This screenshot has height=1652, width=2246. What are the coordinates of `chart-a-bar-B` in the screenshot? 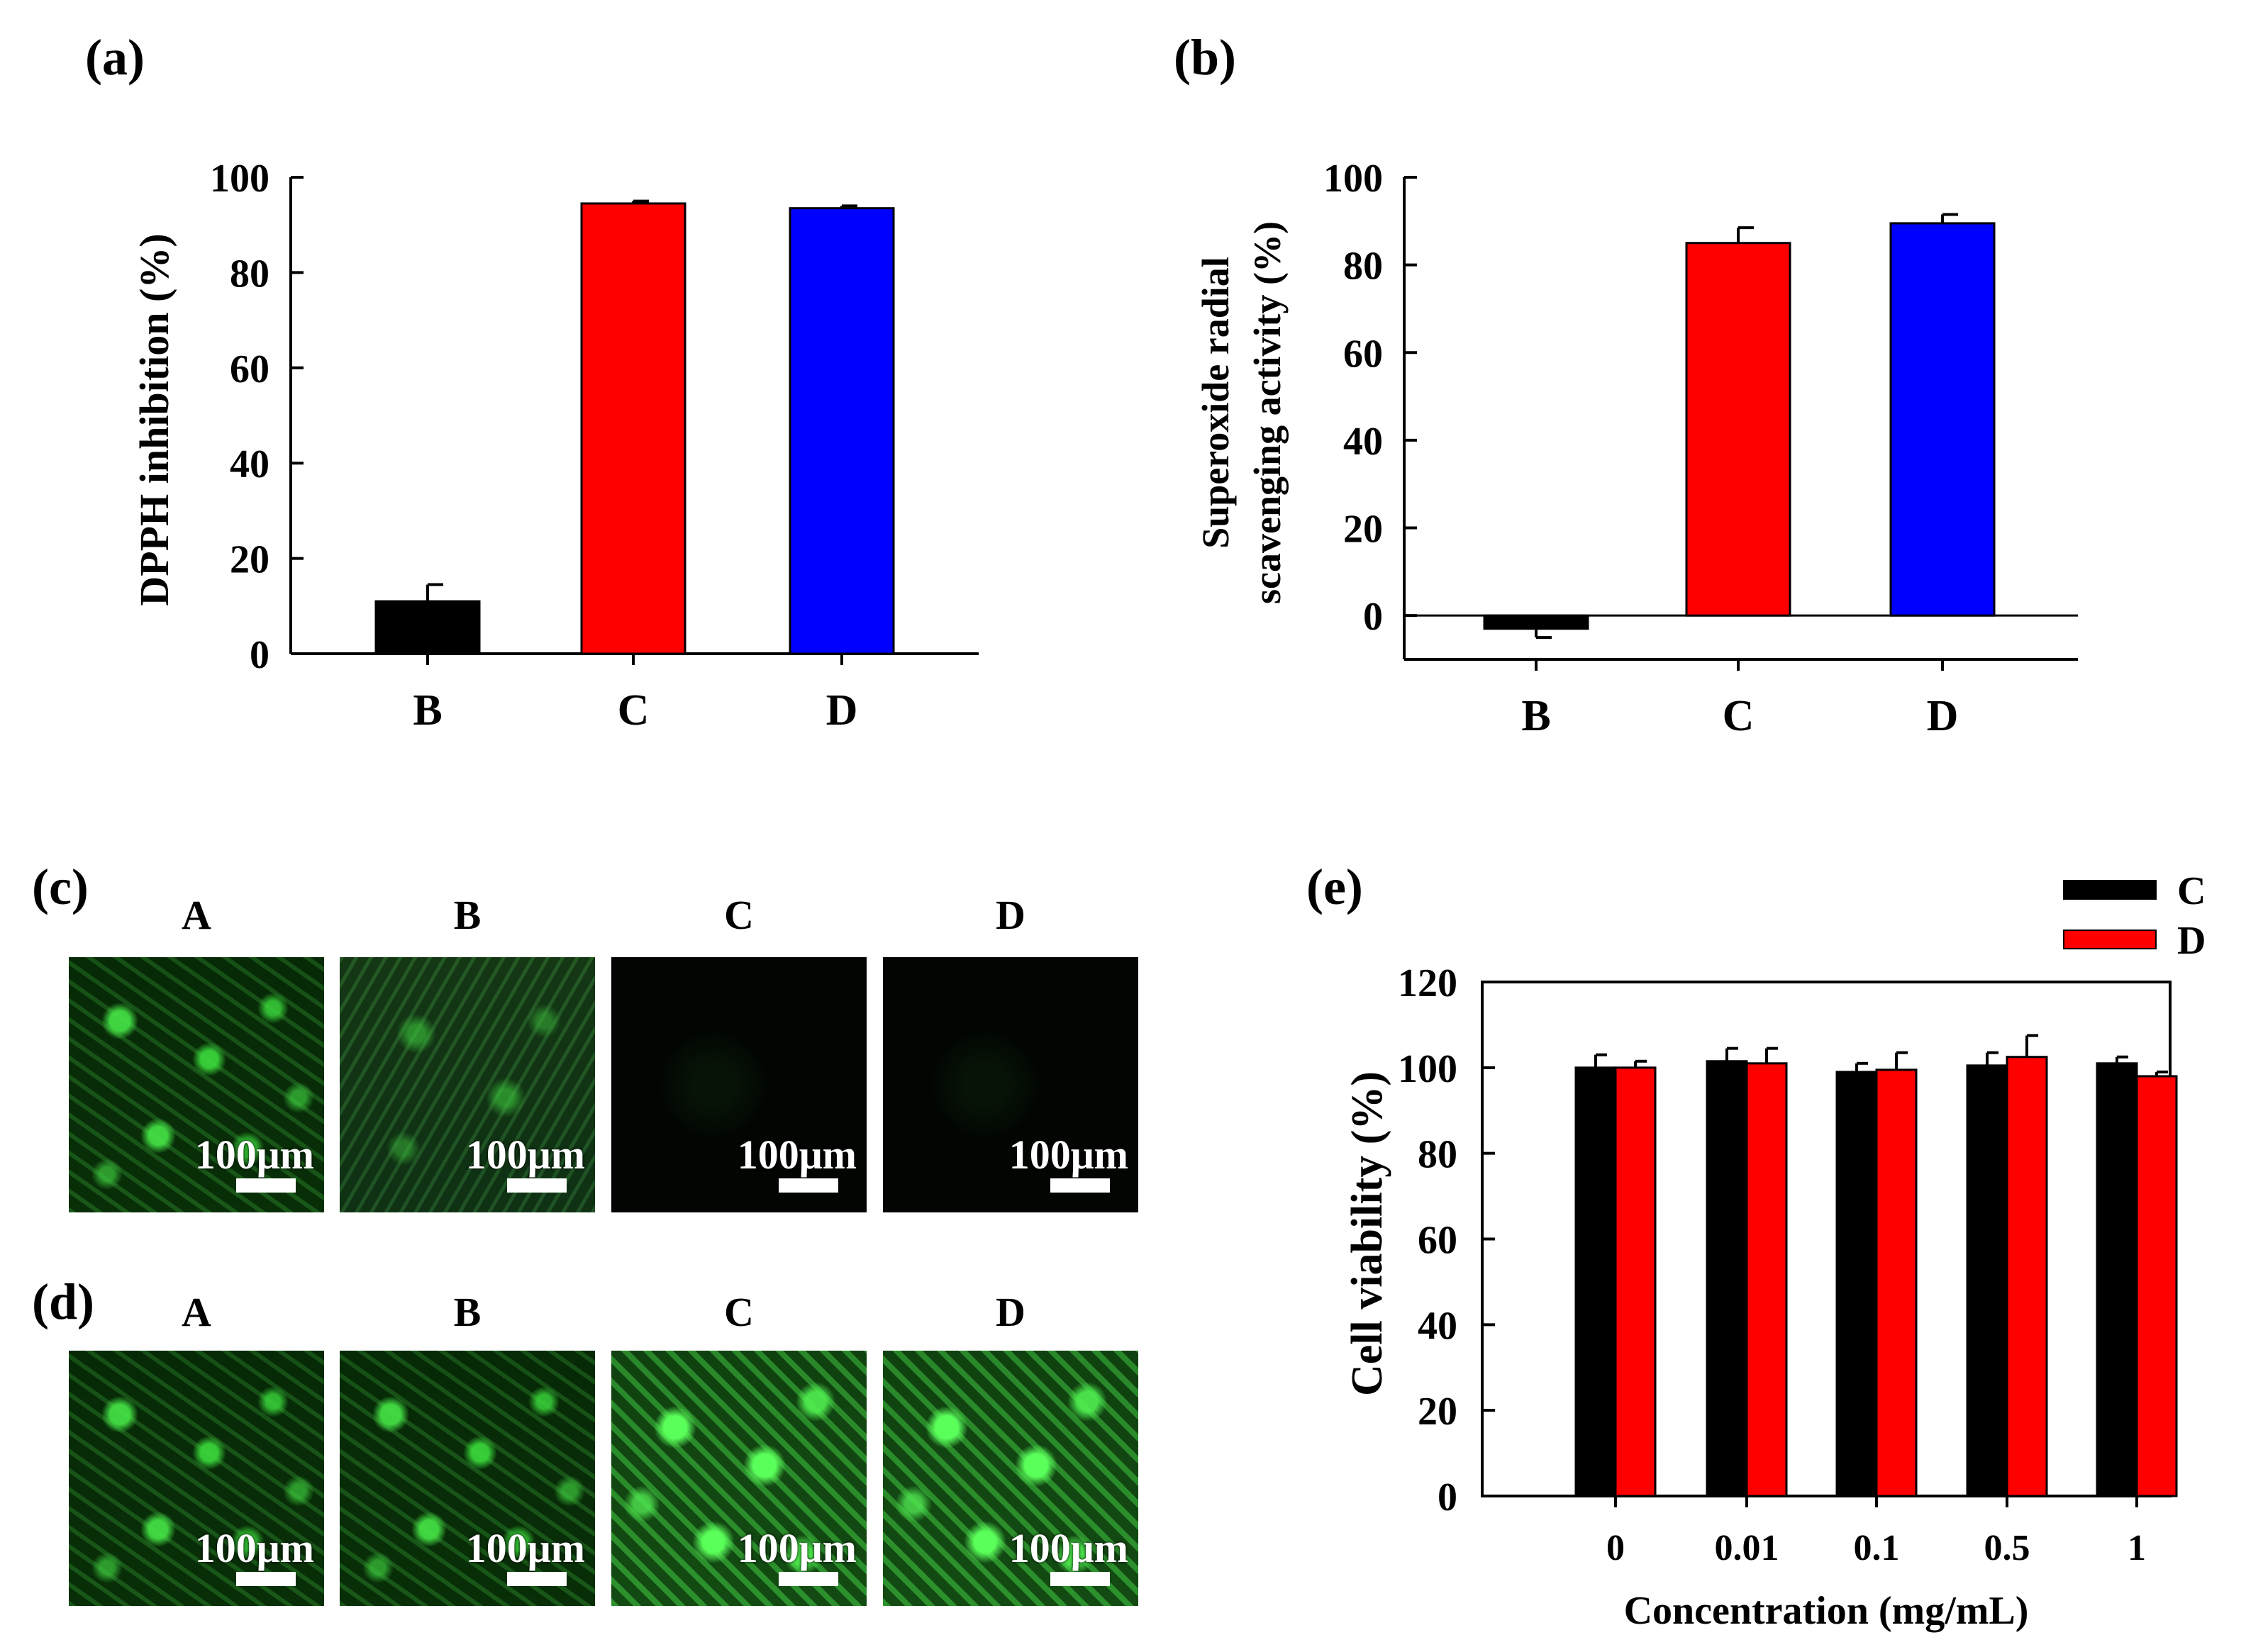 It's located at (427, 627).